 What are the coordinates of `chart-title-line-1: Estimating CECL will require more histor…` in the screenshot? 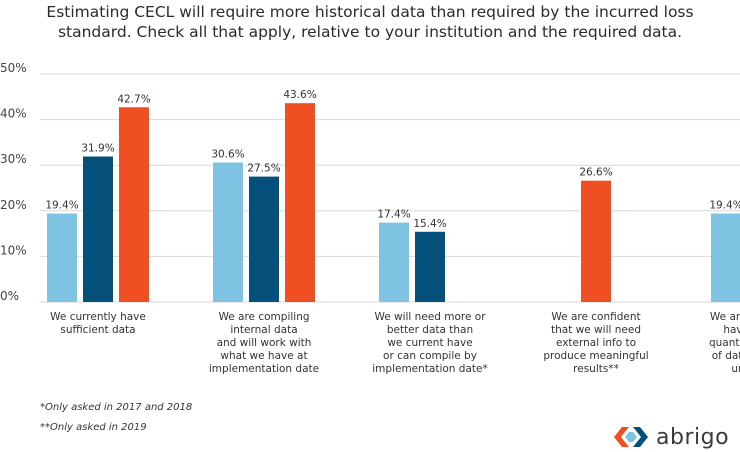 It's located at (370, 12).